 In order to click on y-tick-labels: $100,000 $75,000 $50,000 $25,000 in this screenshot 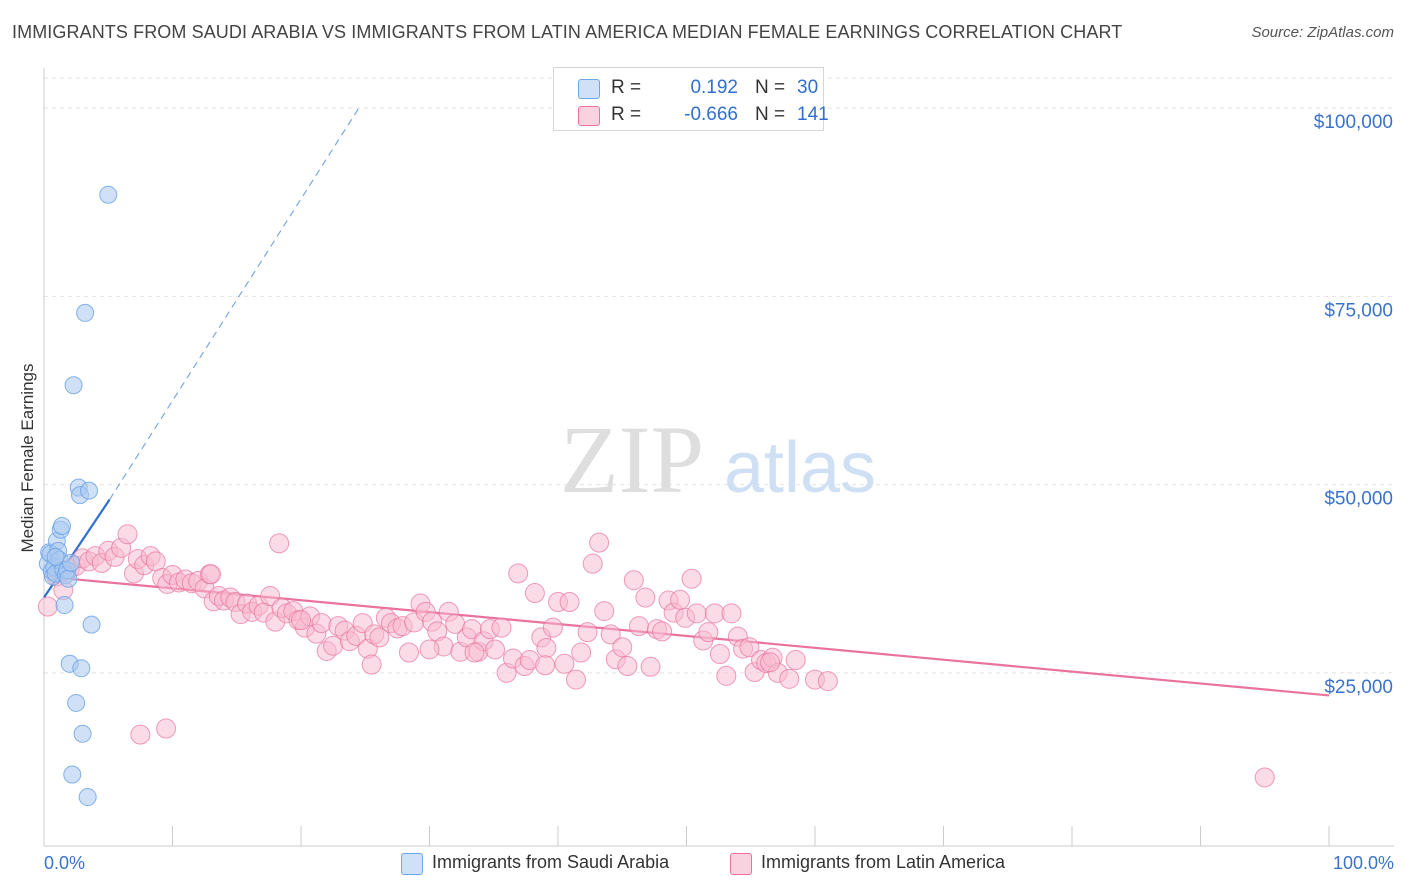, I will do `click(1353, 405)`.